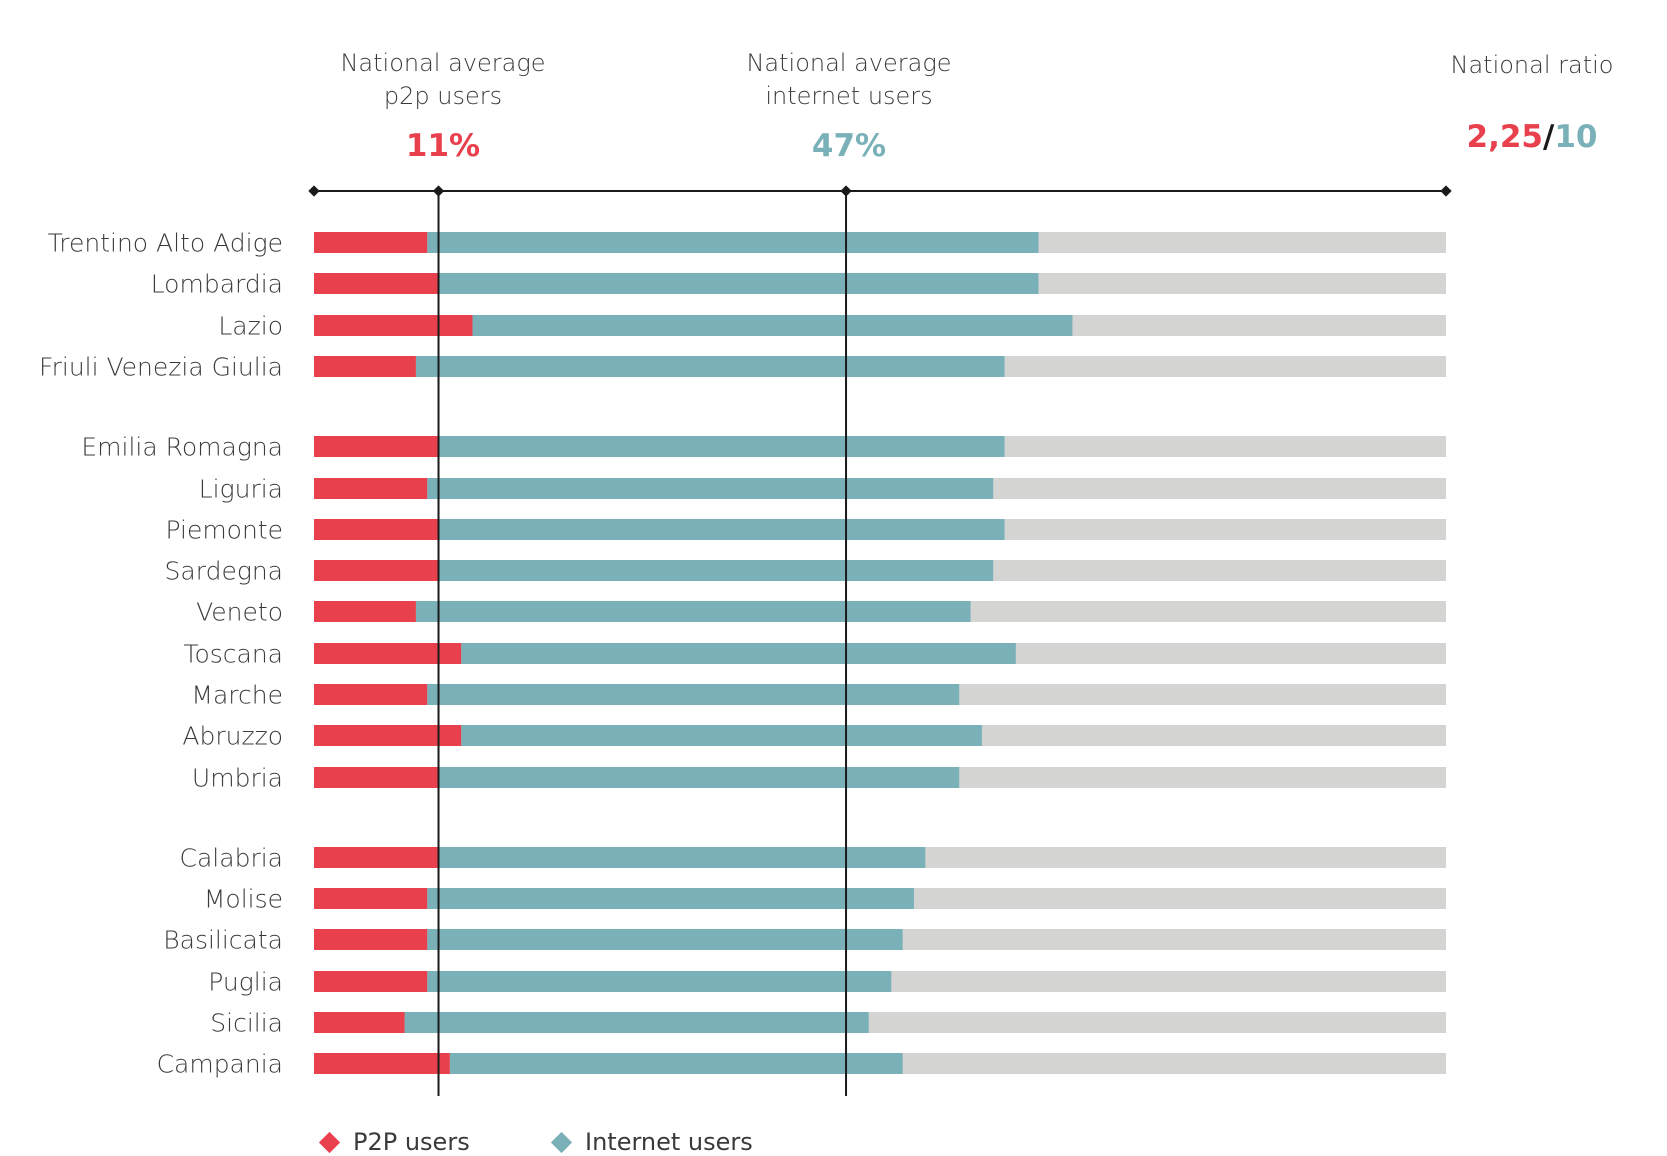 The width and height of the screenshot is (1667, 1156). What do you see at coordinates (243, 899) in the screenshot?
I see `region-label: Molise` at bounding box center [243, 899].